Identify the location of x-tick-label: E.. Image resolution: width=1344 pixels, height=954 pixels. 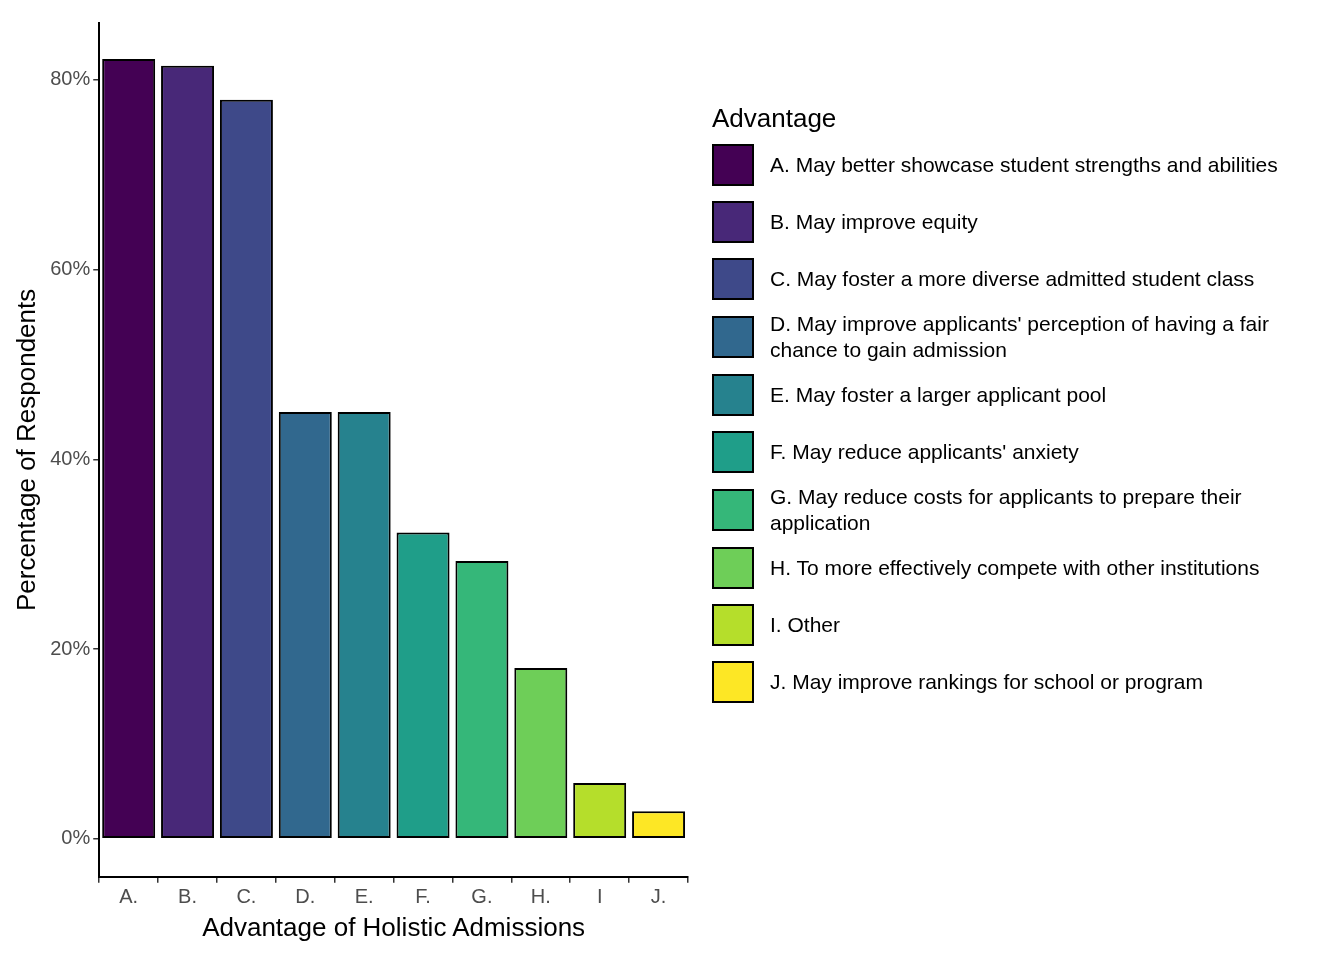
(364, 896).